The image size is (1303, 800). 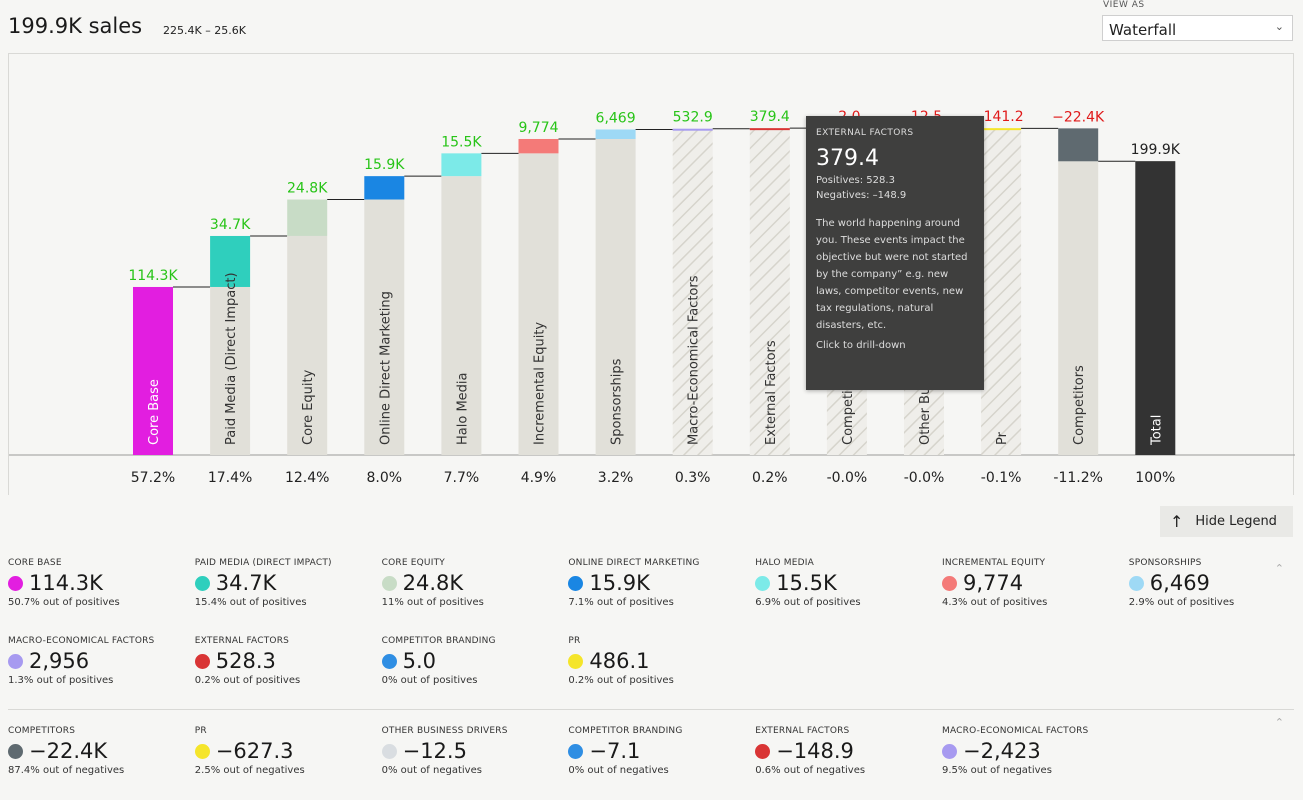 What do you see at coordinates (1124, 5) in the screenshot?
I see `view-as-label: VIEW AS` at bounding box center [1124, 5].